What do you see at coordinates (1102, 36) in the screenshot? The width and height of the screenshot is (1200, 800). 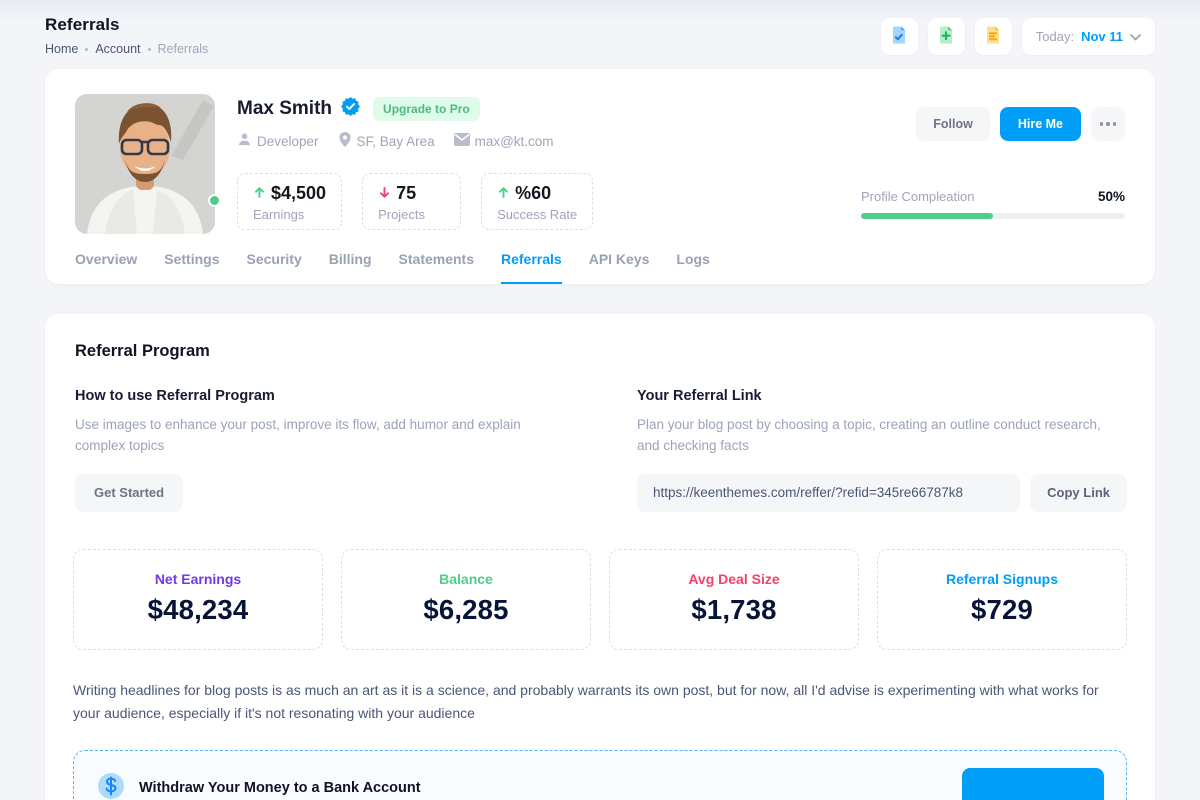 I see `date-value: Nov 11` at bounding box center [1102, 36].